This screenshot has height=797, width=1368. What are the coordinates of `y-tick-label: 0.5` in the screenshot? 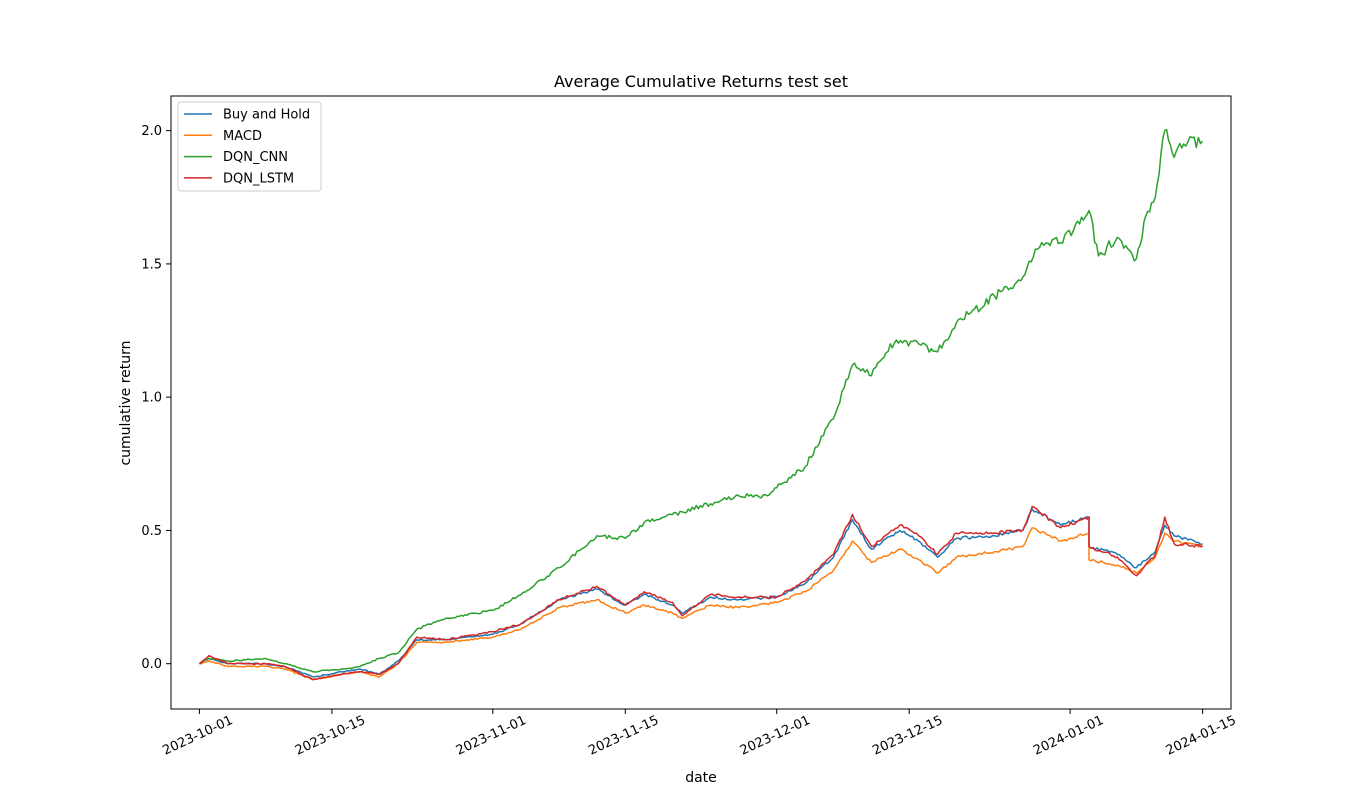 It's located at (151, 531).